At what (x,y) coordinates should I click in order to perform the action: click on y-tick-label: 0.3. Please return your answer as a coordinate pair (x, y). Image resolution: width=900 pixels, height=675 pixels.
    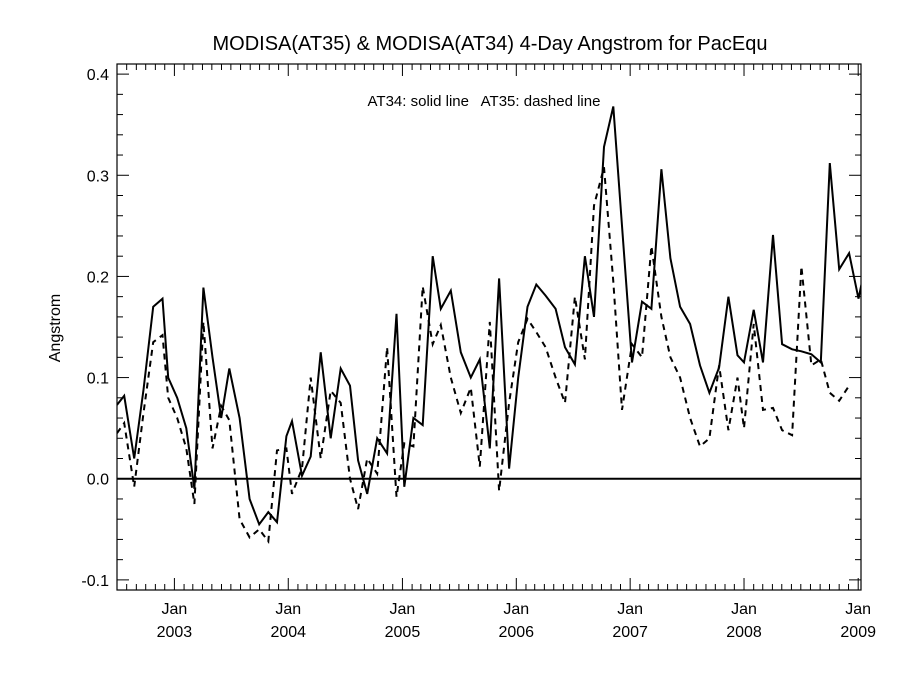
    Looking at the image, I should click on (98, 176).